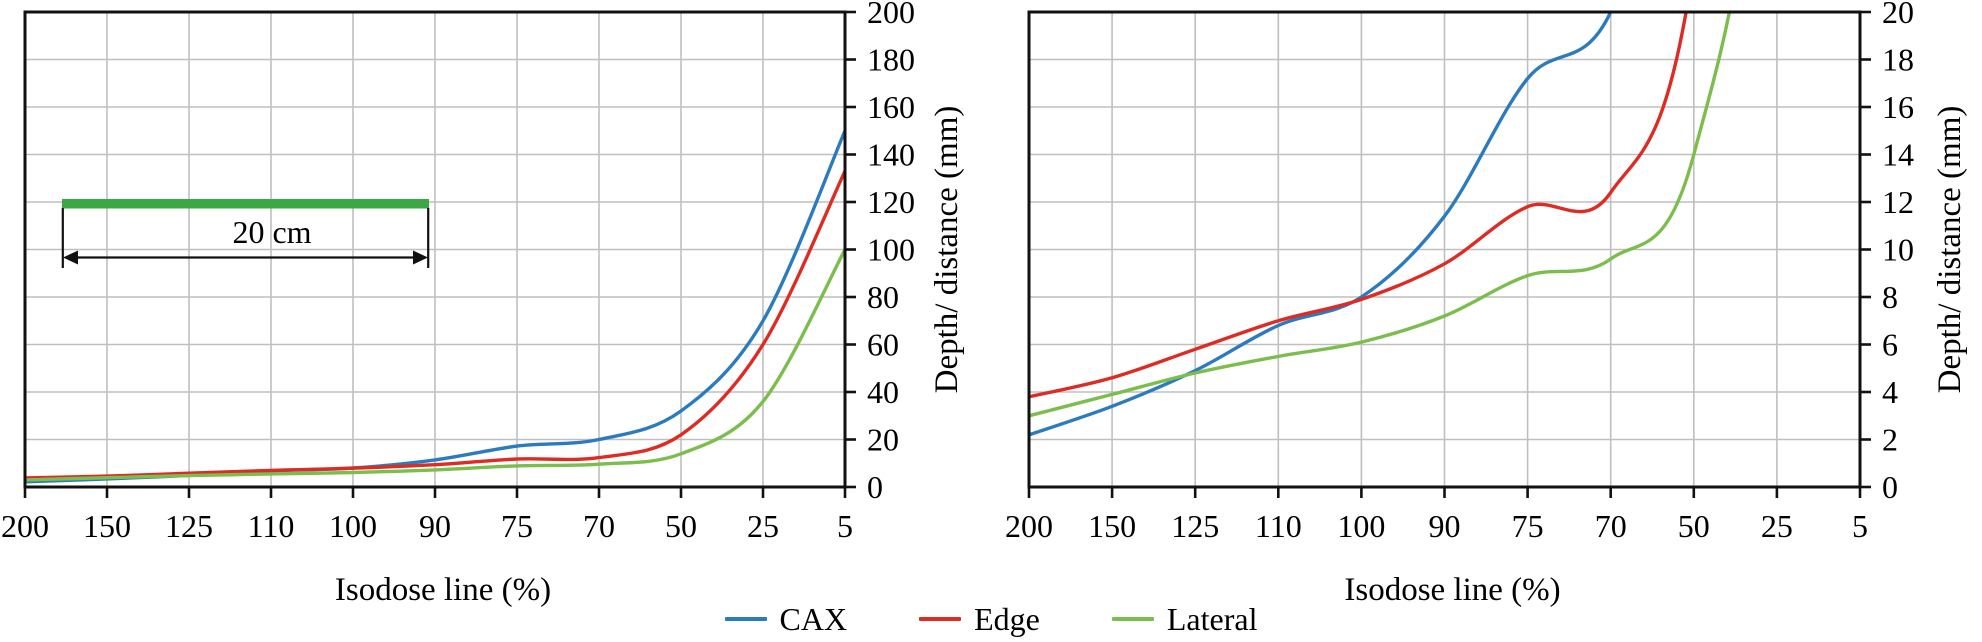  What do you see at coordinates (883, 345) in the screenshot?
I see `y-tick-label: 60` at bounding box center [883, 345].